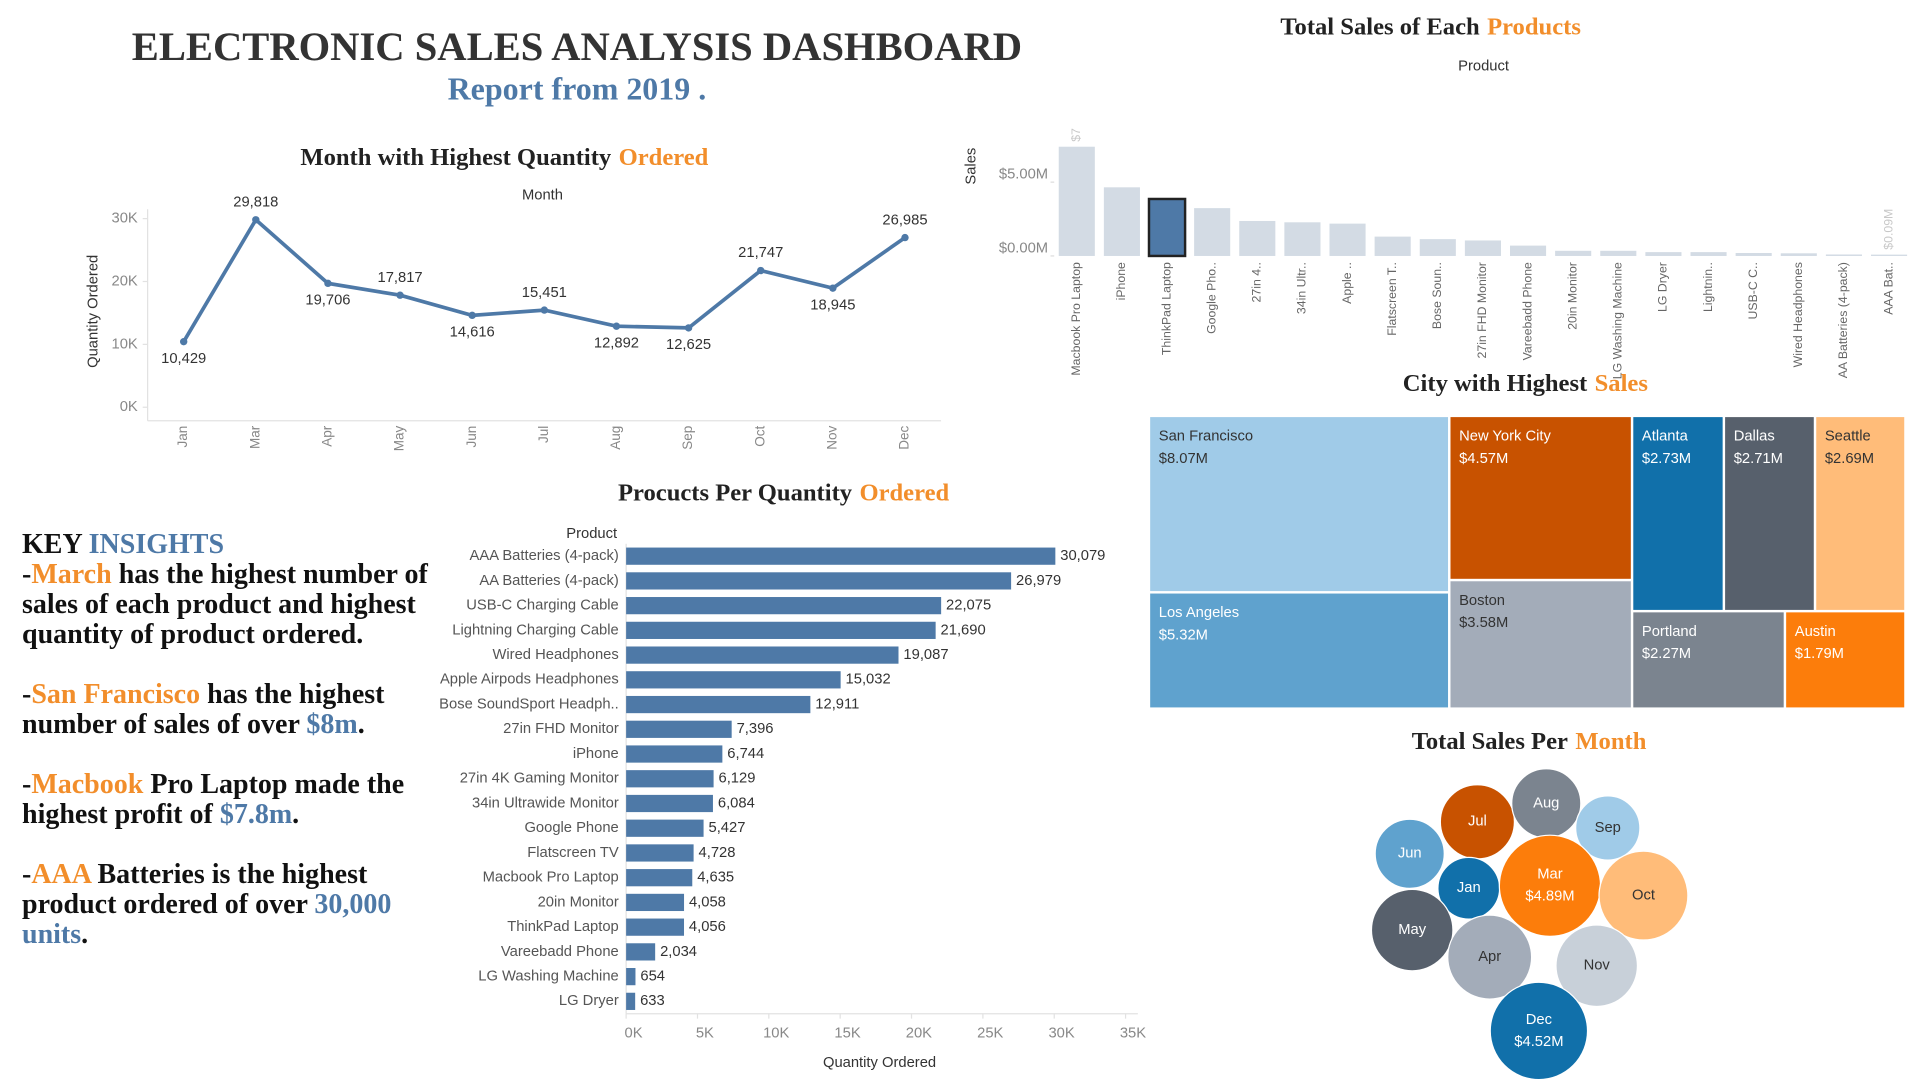  I want to click on x-axis-title: Product, so click(1483, 66).